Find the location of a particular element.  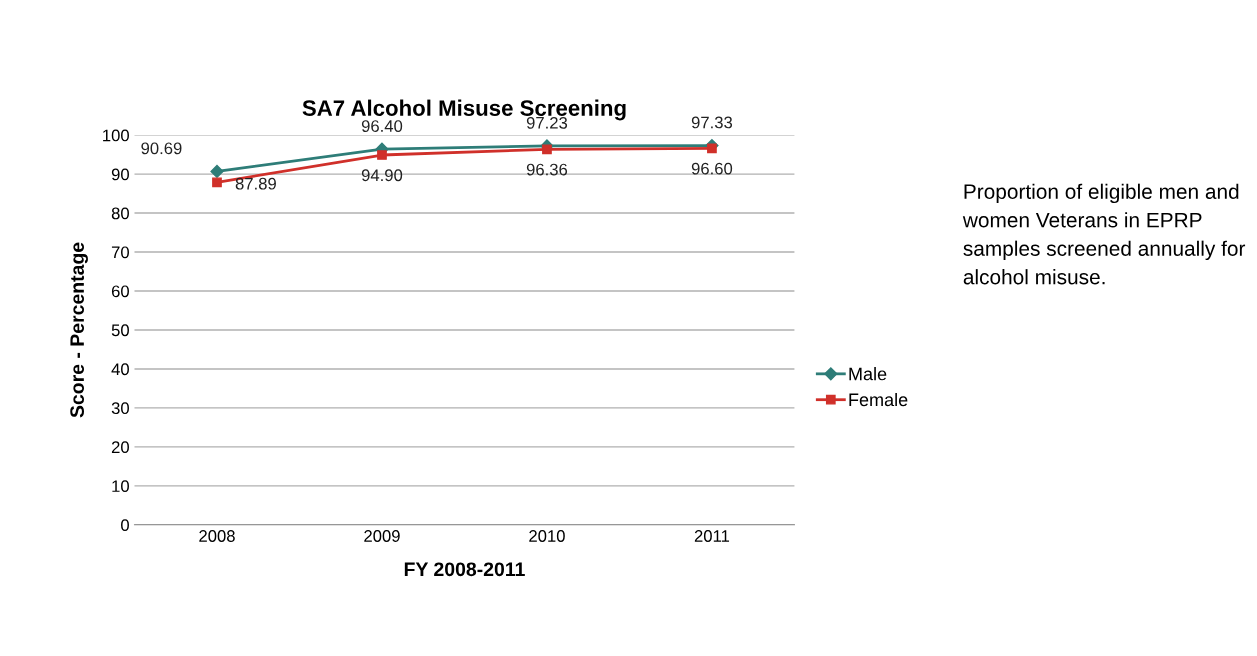

text: Proportion of eligible men and women Veterans in EPRP samples screened annually for alcohol misuse. is located at coordinates (1104, 234).